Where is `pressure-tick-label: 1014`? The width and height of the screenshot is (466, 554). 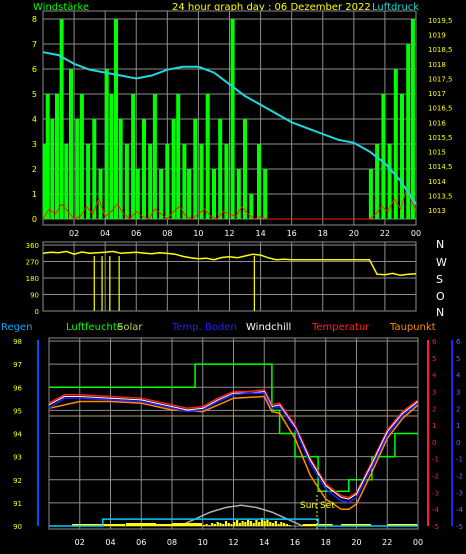
pressure-tick-label: 1014 is located at coordinates (437, 182).